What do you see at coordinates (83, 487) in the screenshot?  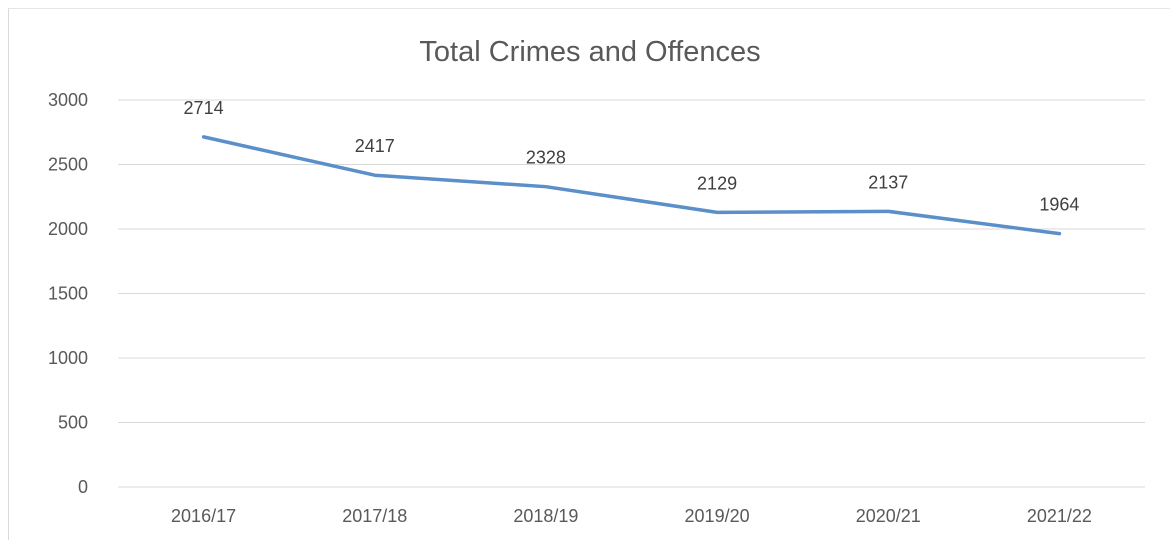 I see `y-tick-label: 0` at bounding box center [83, 487].